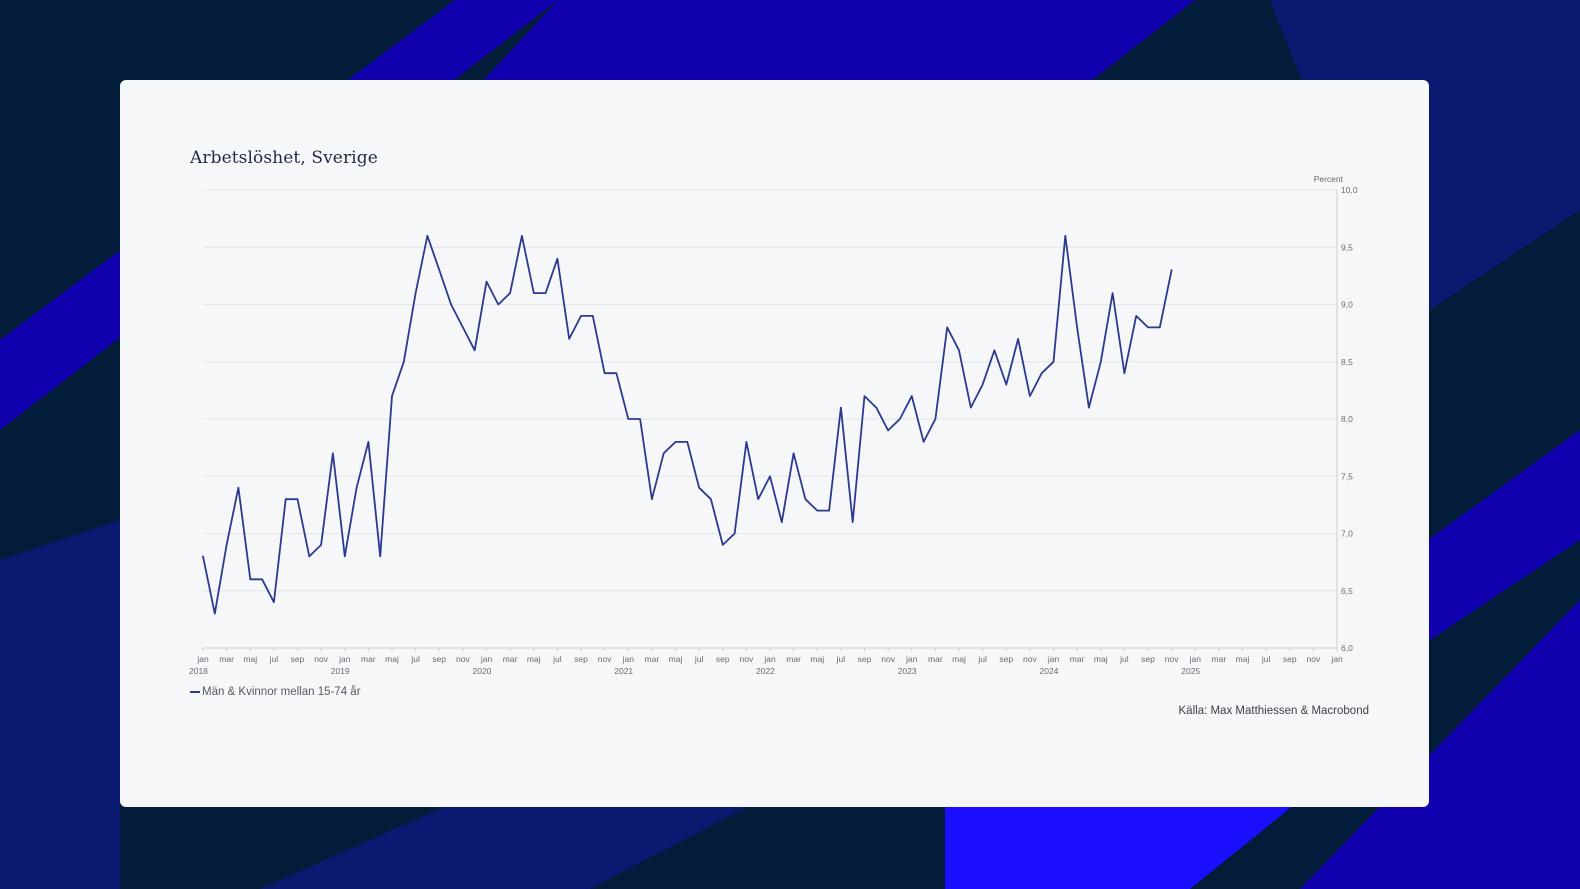 The width and height of the screenshot is (1580, 889). I want to click on stripe-right-low, so click(1440, 744).